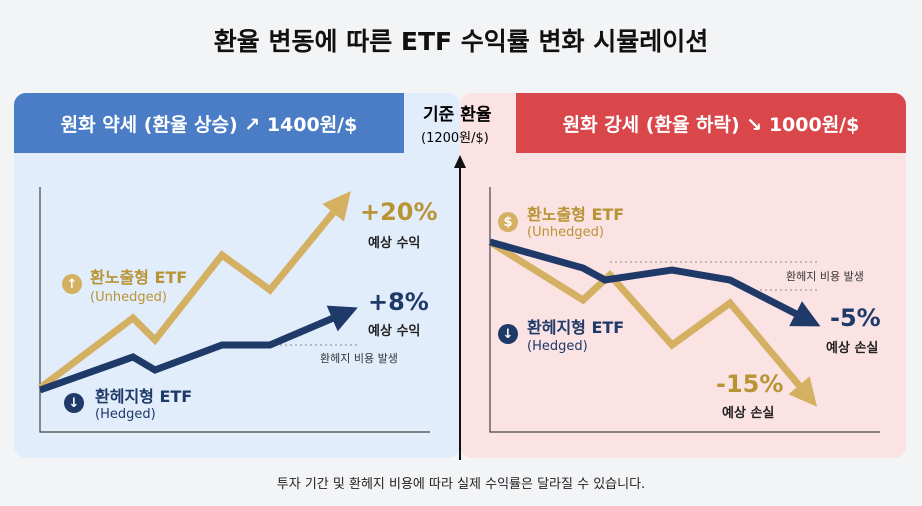 Image resolution: width=922 pixels, height=506 pixels. Describe the element at coordinates (460, 161) in the screenshot. I see `baseline-arrowhead` at that location.